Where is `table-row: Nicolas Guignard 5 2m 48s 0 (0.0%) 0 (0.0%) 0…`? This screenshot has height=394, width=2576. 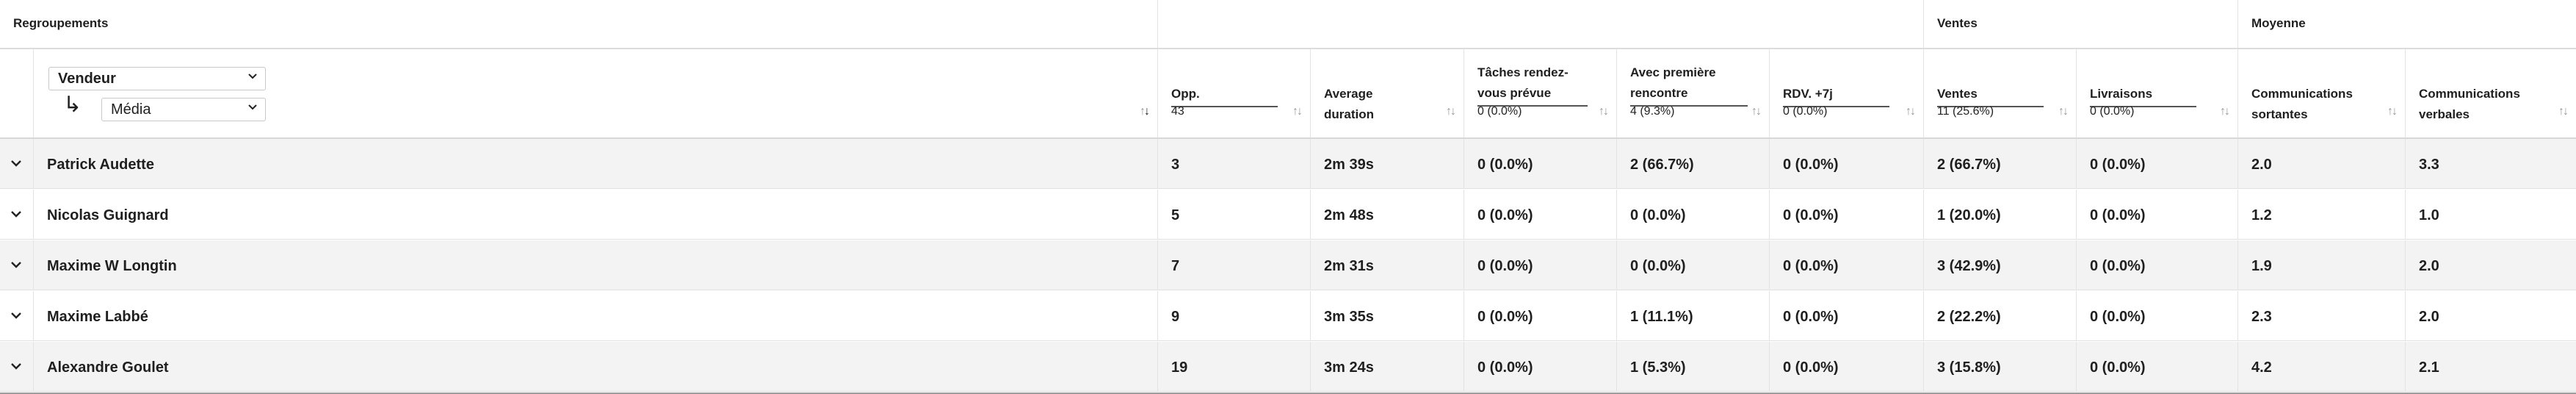 table-row: Nicolas Guignard 5 2m 48s 0 (0.0%) 0 (0.0%) 0… is located at coordinates (1288, 215).